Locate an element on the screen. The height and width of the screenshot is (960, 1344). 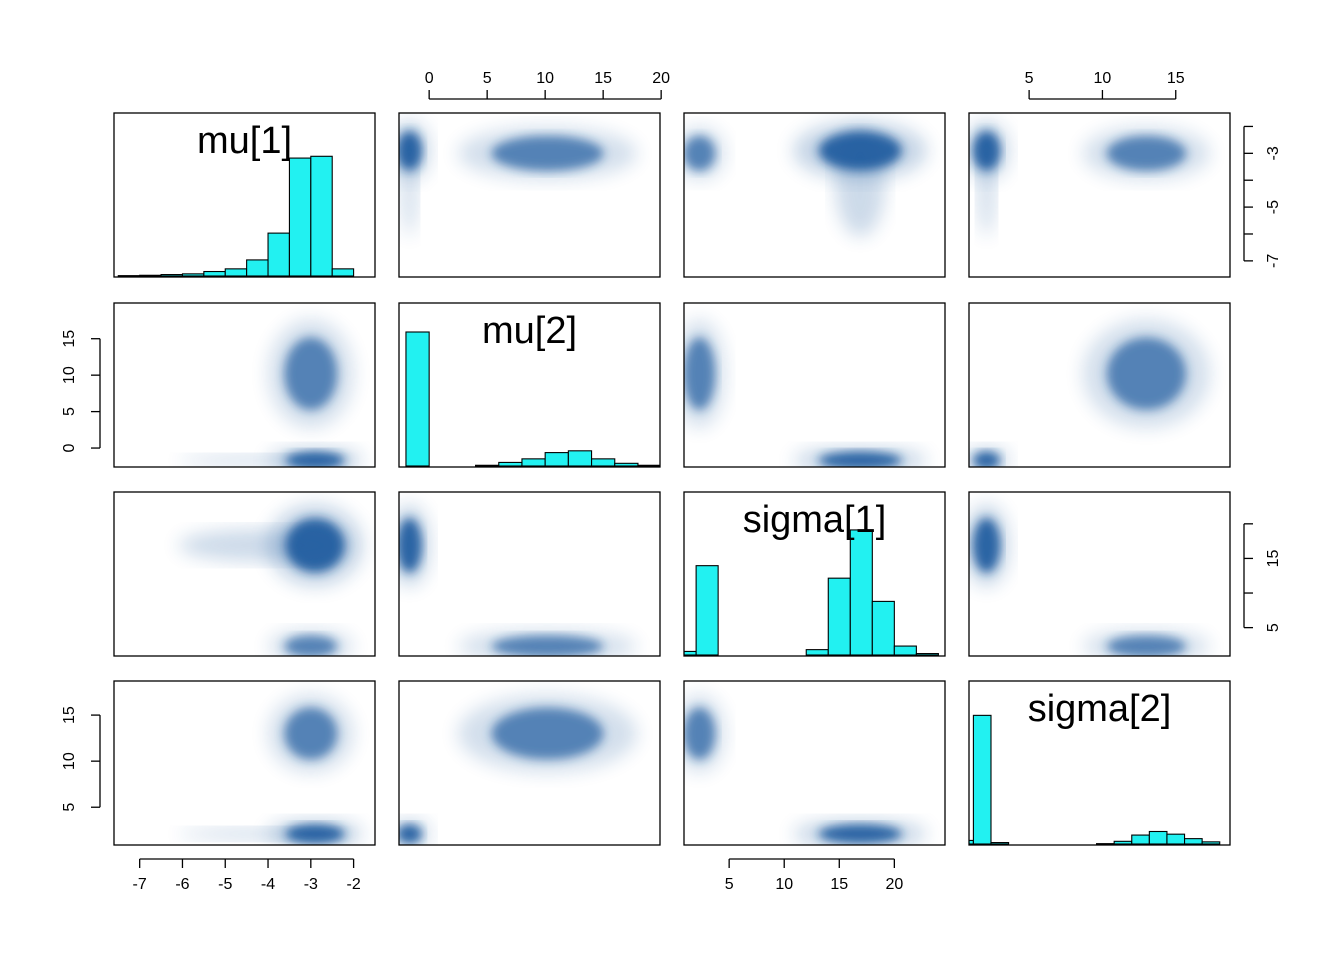
scatter-panel-mu1-vs-sigma2 is located at coordinates (1099, 195).